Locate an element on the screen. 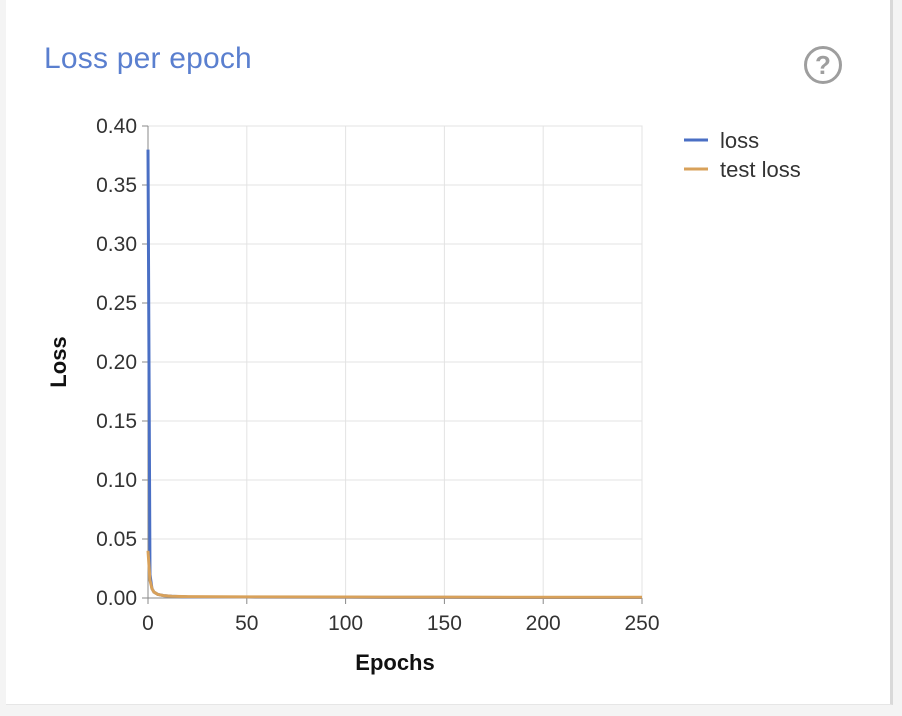 The width and height of the screenshot is (902, 716). y-axis-title: Loss is located at coordinates (58, 361).